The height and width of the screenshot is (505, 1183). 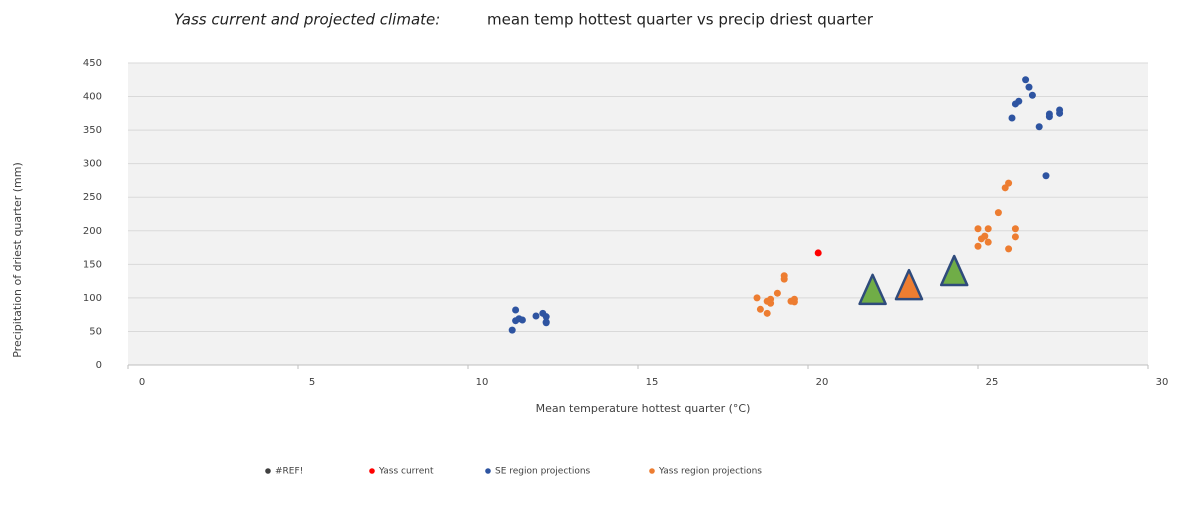 What do you see at coordinates (406, 472) in the screenshot?
I see `legend-label: Yass current` at bounding box center [406, 472].